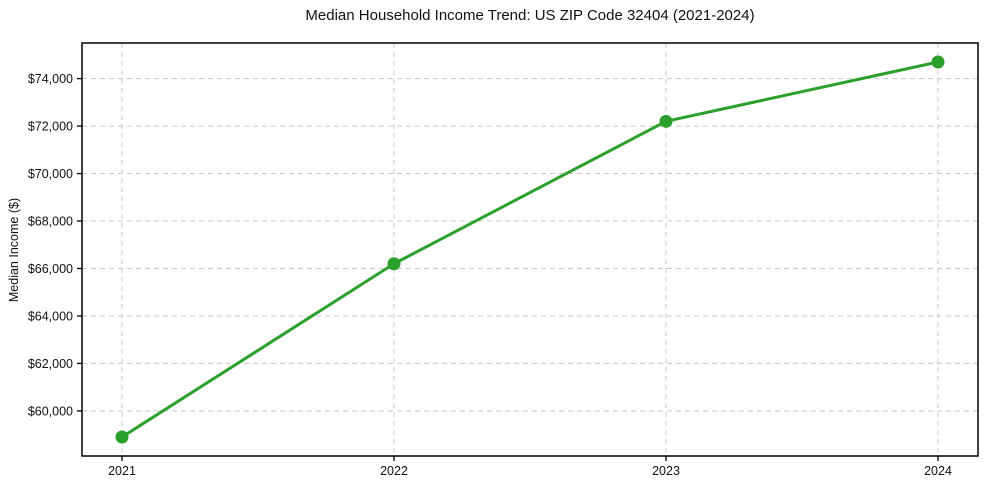 Image resolution: width=989 pixels, height=490 pixels. Describe the element at coordinates (50, 174) in the screenshot. I see `y-tick-label: $70,000` at that location.